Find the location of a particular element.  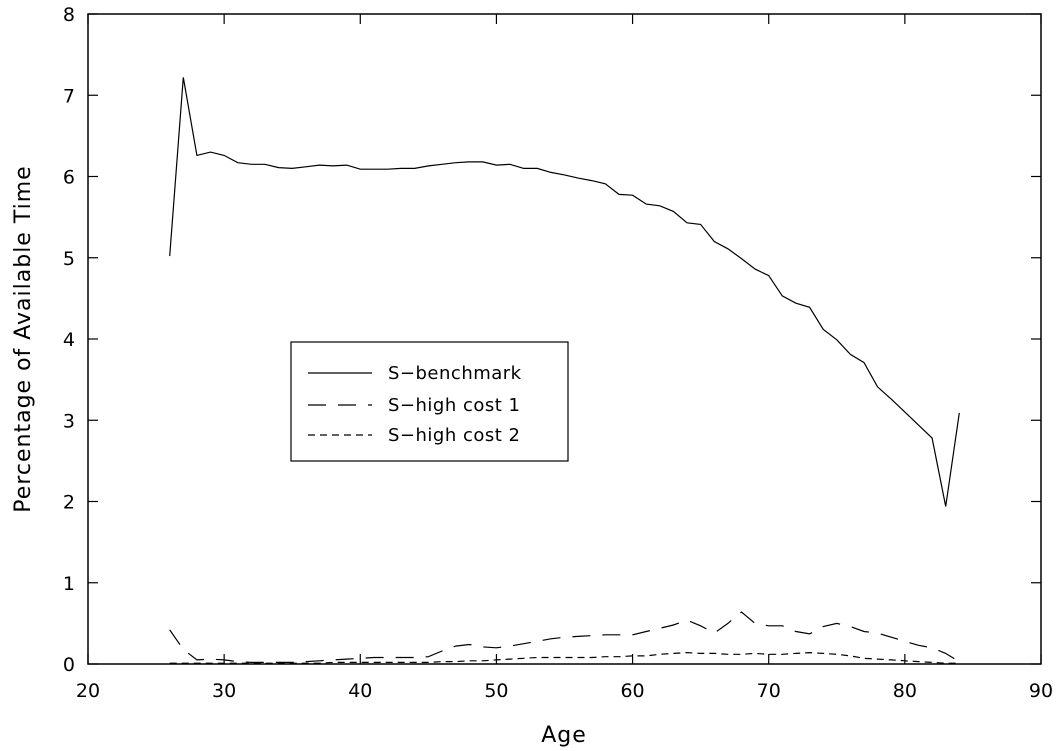

y-tick-label: 8 is located at coordinates (69, 15).